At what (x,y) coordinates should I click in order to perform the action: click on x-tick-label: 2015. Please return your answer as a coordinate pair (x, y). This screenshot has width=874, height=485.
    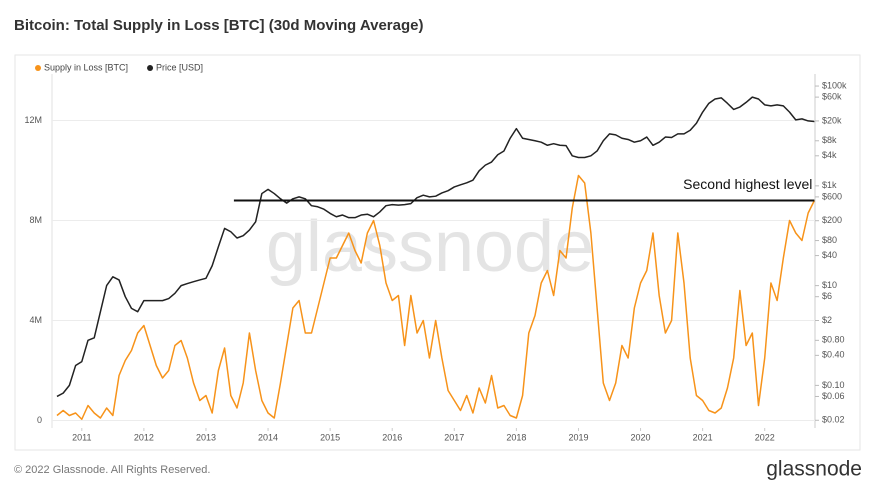
    Looking at the image, I should click on (330, 437).